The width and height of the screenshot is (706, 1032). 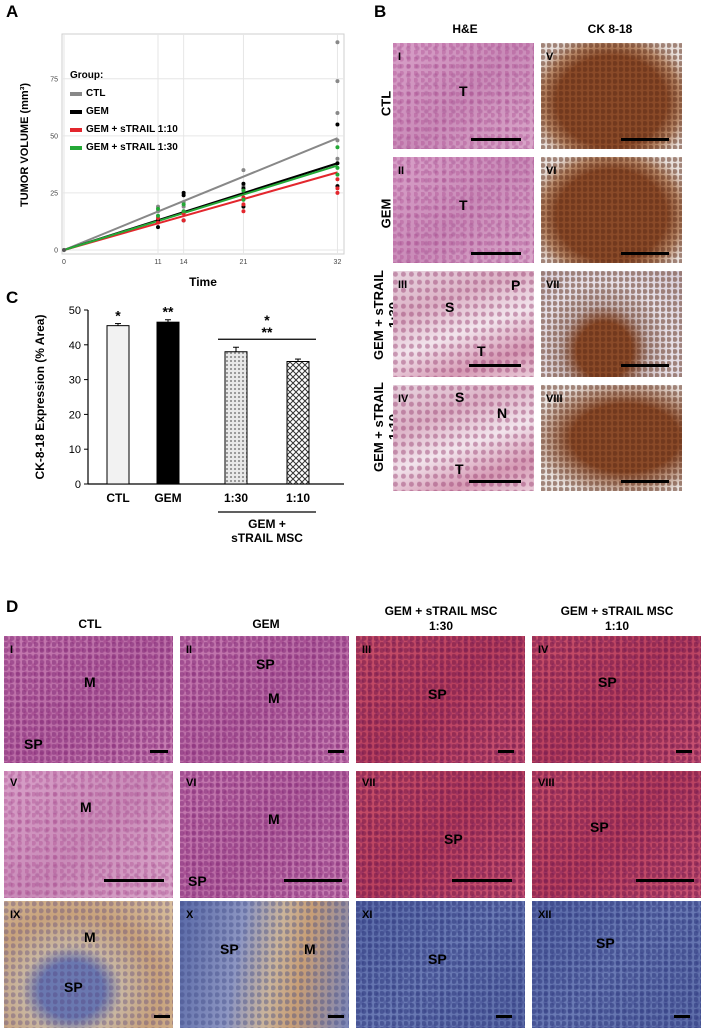 I want to click on roman-label: III, so click(x=367, y=650).